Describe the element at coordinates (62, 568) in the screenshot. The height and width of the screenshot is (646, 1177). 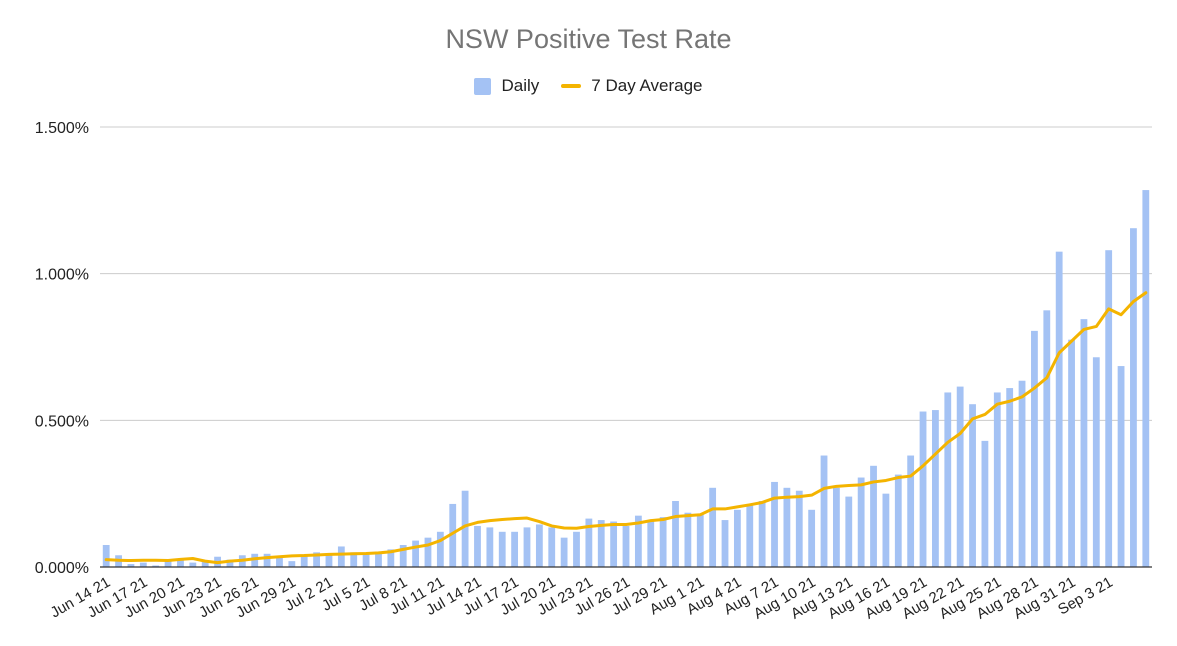
I see `y-tick-label: 0.000%` at that location.